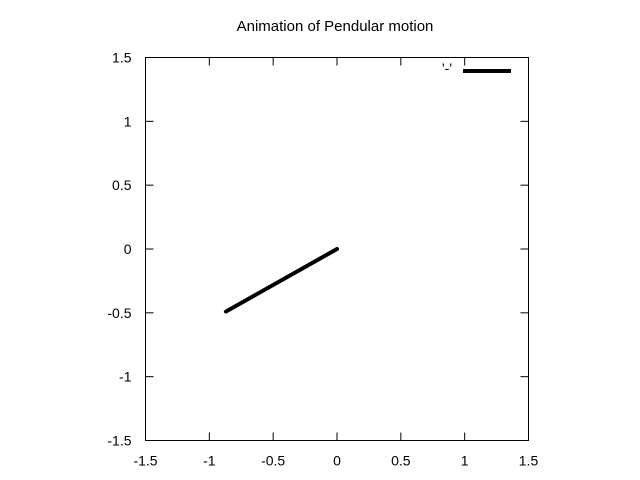 This screenshot has width=640, height=480. Describe the element at coordinates (209, 461) in the screenshot. I see `x-tick-label: -1` at that location.